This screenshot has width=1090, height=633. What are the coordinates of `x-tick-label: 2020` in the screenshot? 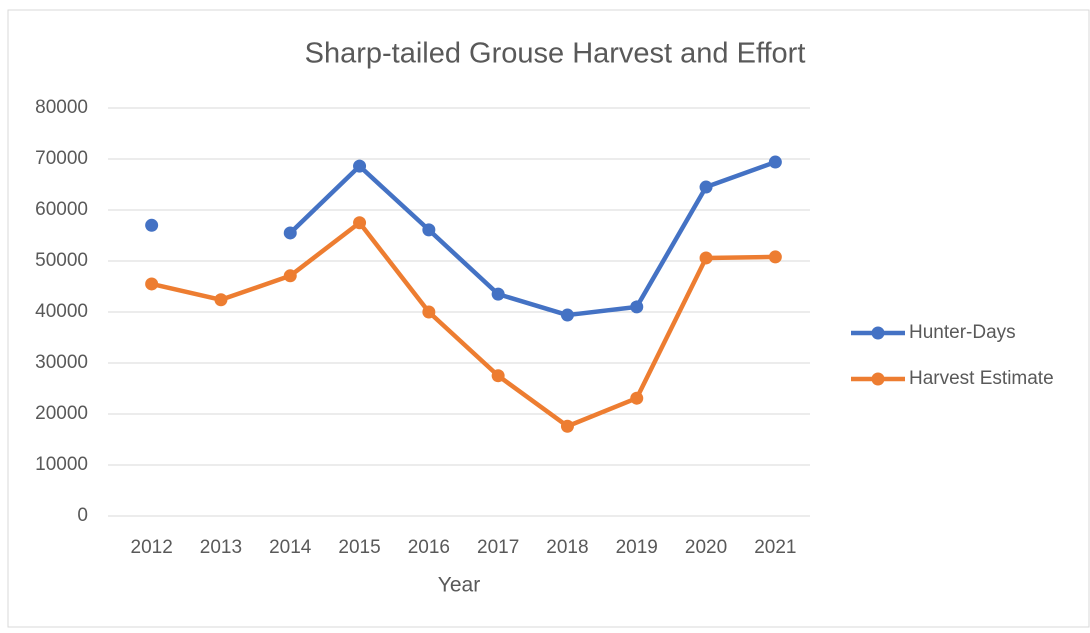 It's located at (706, 547).